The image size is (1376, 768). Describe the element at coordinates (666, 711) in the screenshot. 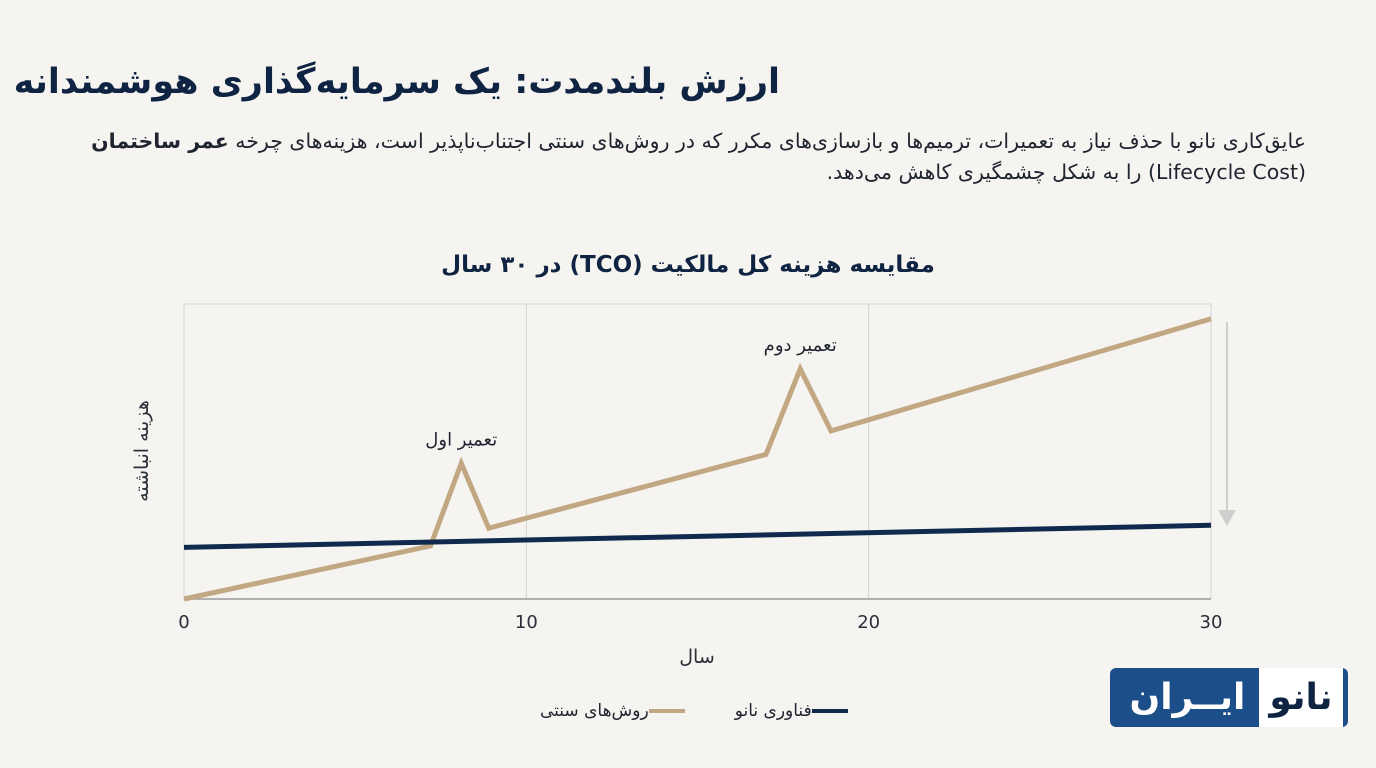

I see `legend-swatch-traditional` at that location.